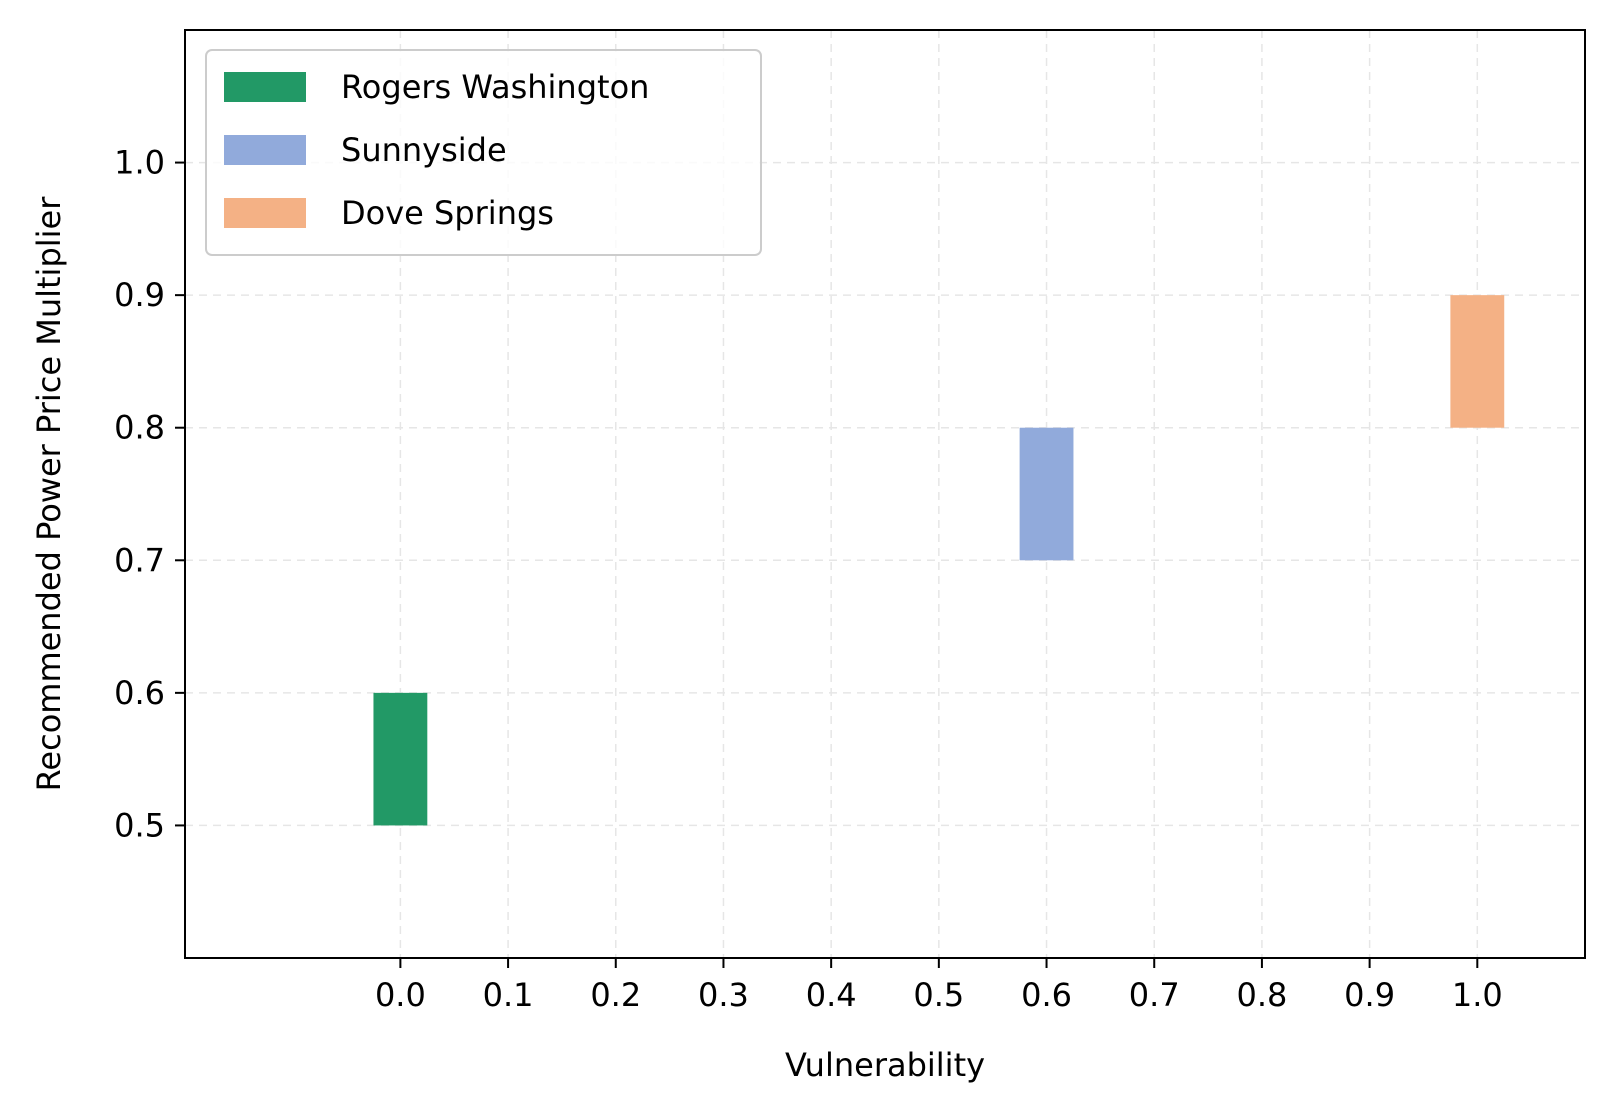 The height and width of the screenshot is (1113, 1609). I want to click on bar-dove-springs, so click(1477, 361).